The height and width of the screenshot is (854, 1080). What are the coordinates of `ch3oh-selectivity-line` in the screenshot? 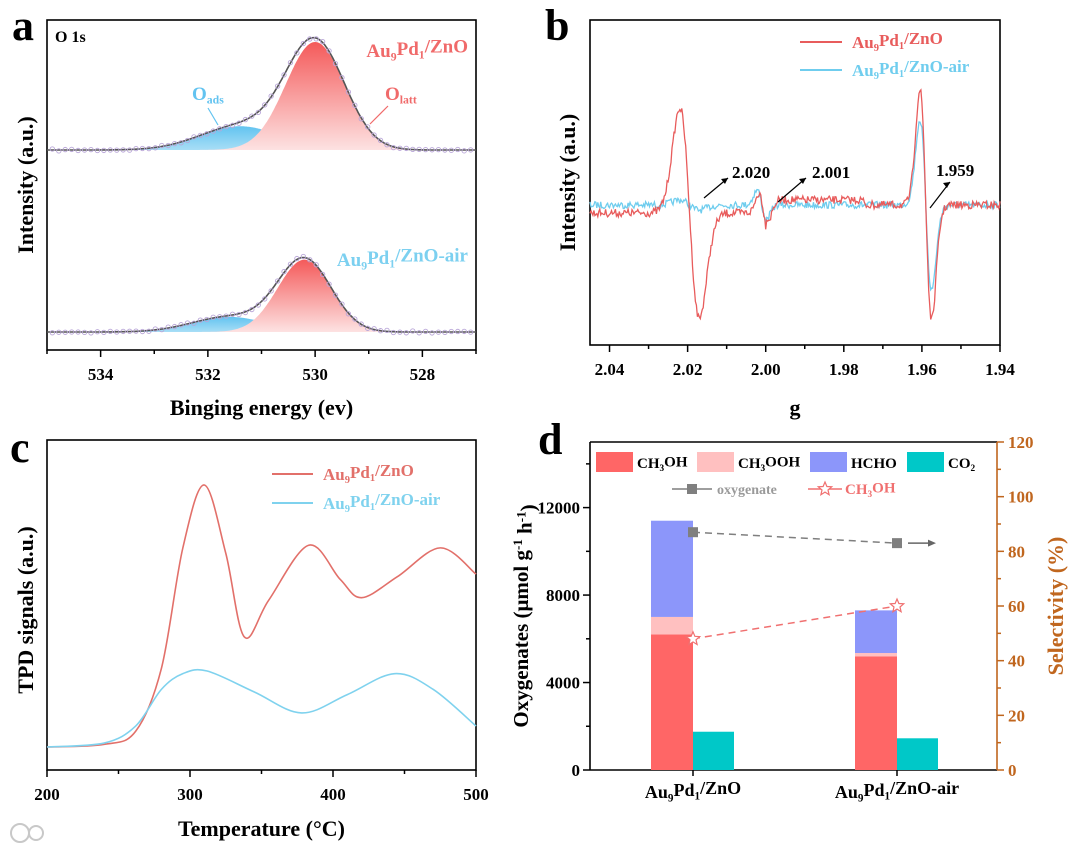 It's located at (795, 622).